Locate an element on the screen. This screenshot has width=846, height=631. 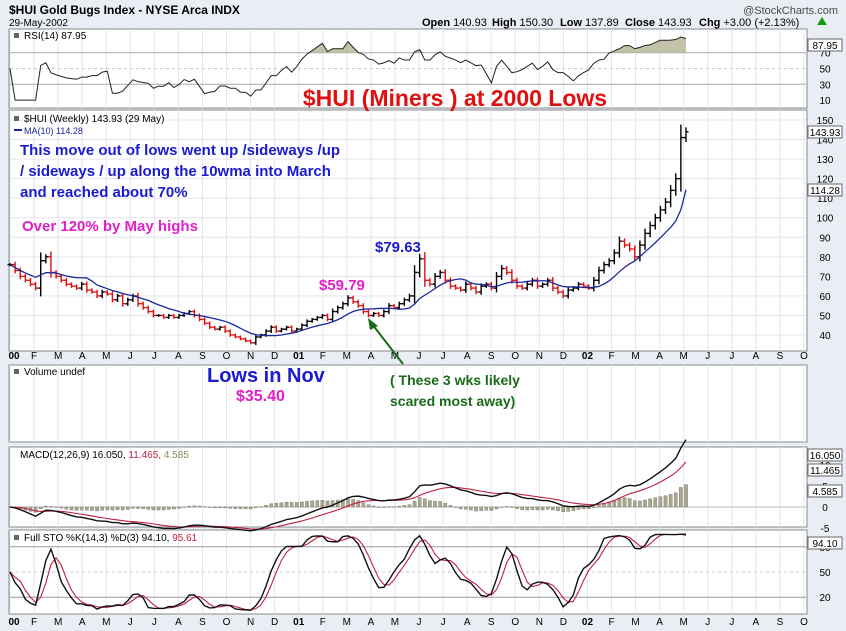
ohlc-open: Open 140.93 is located at coordinates (454, 23).